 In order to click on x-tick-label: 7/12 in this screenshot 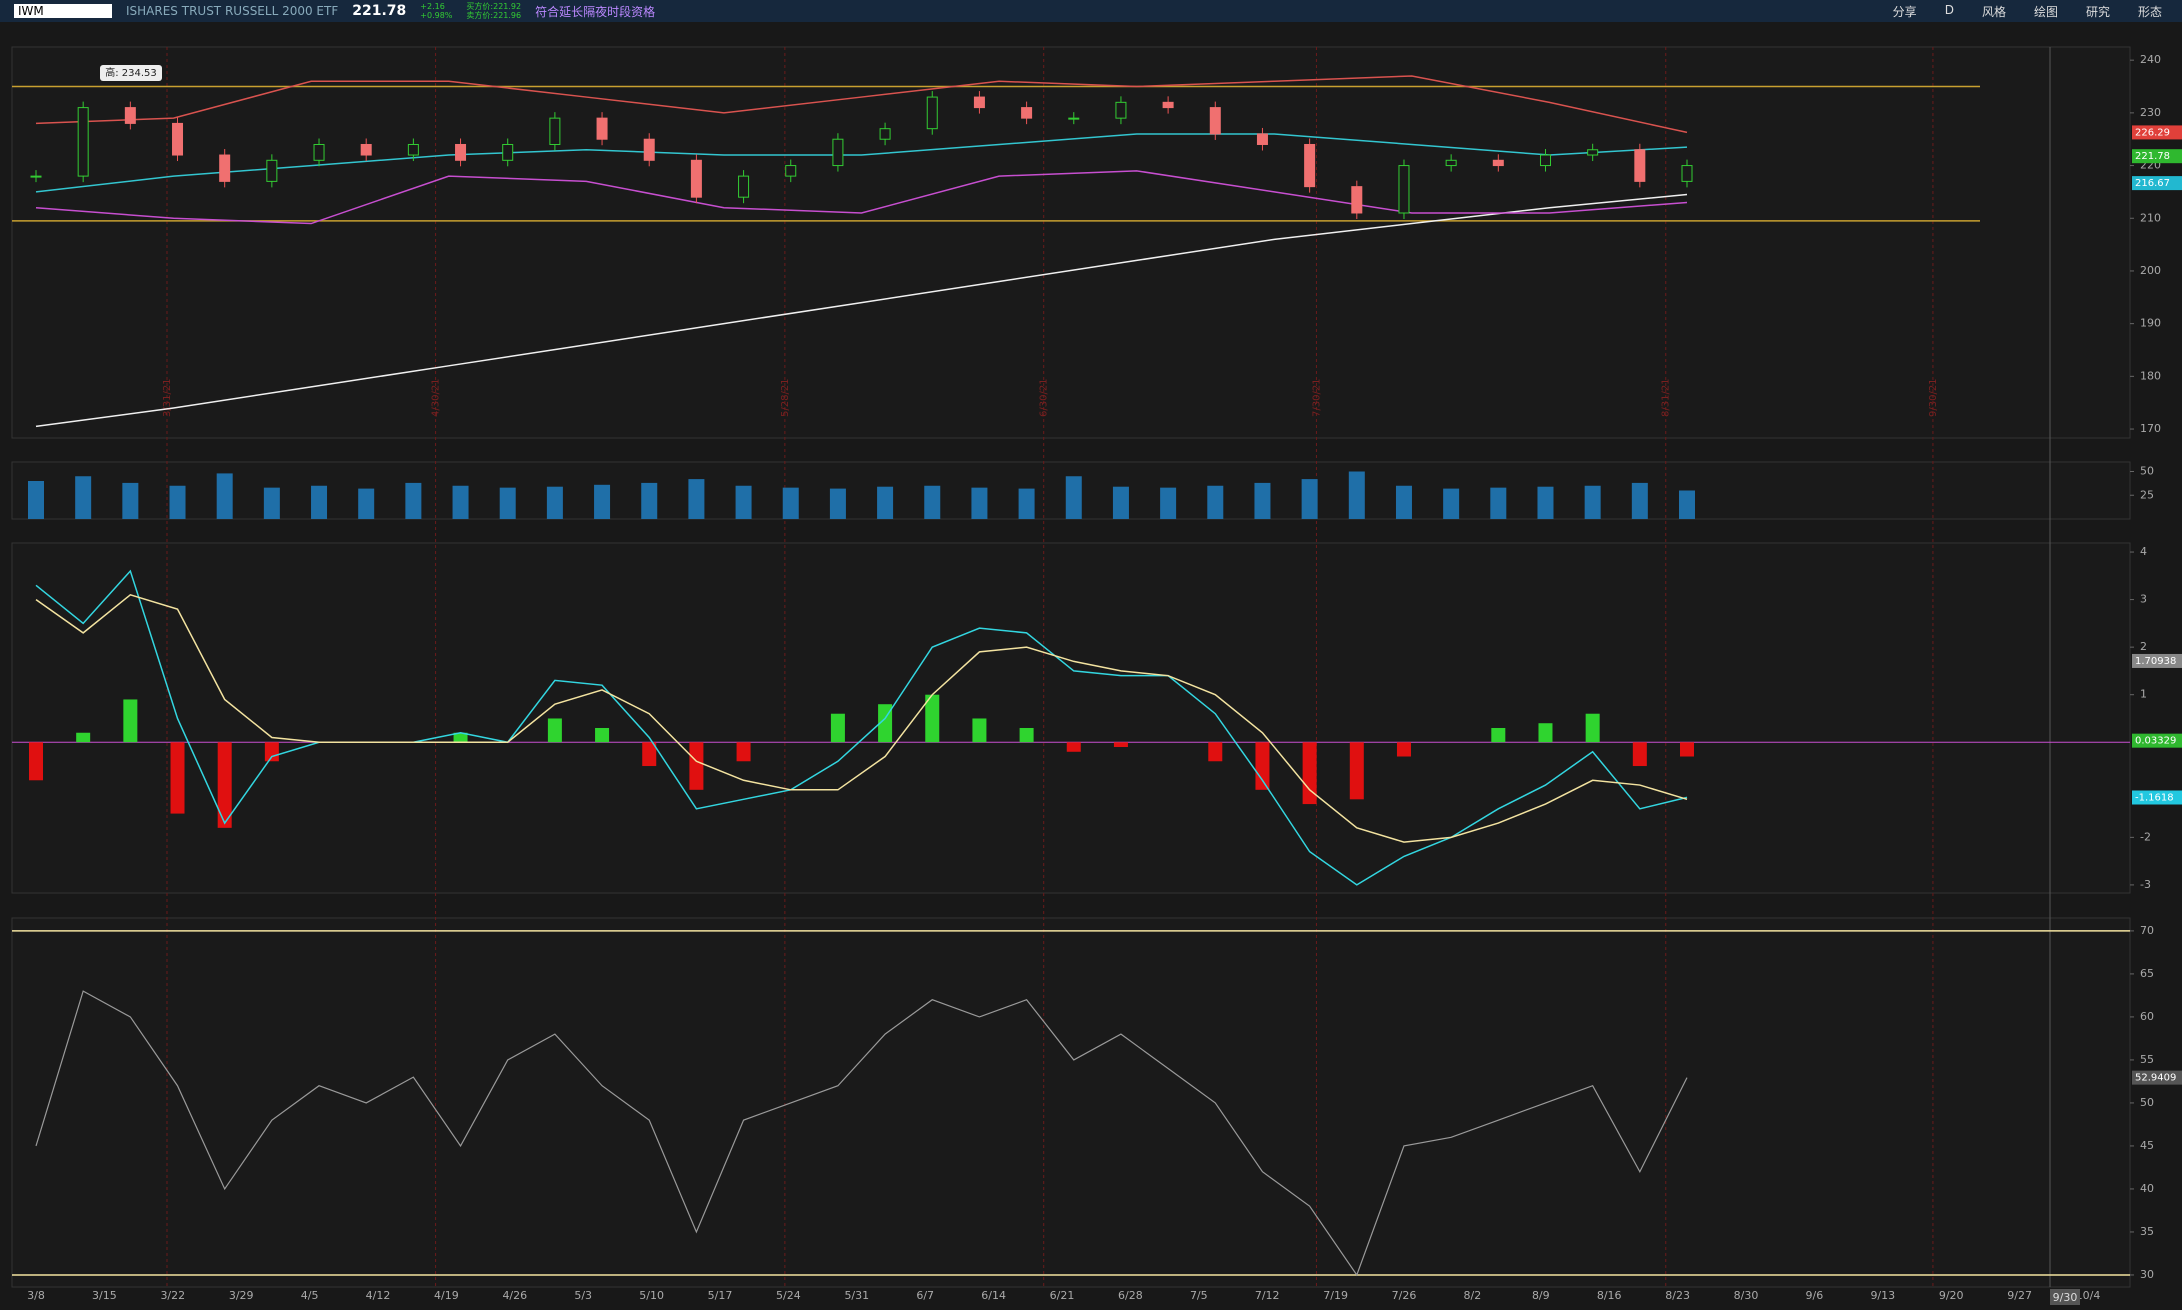, I will do `click(1267, 1295)`.